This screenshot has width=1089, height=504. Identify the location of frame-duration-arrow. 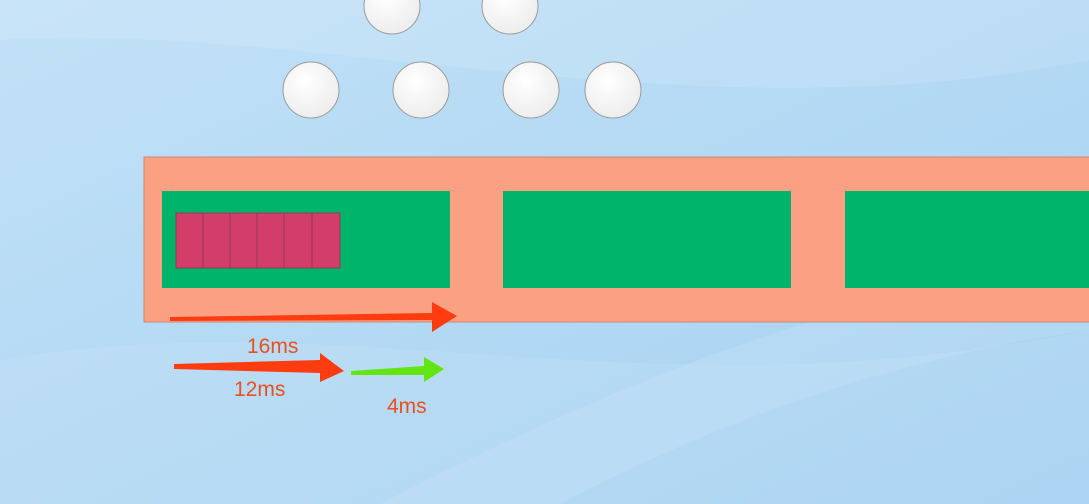
(313, 317).